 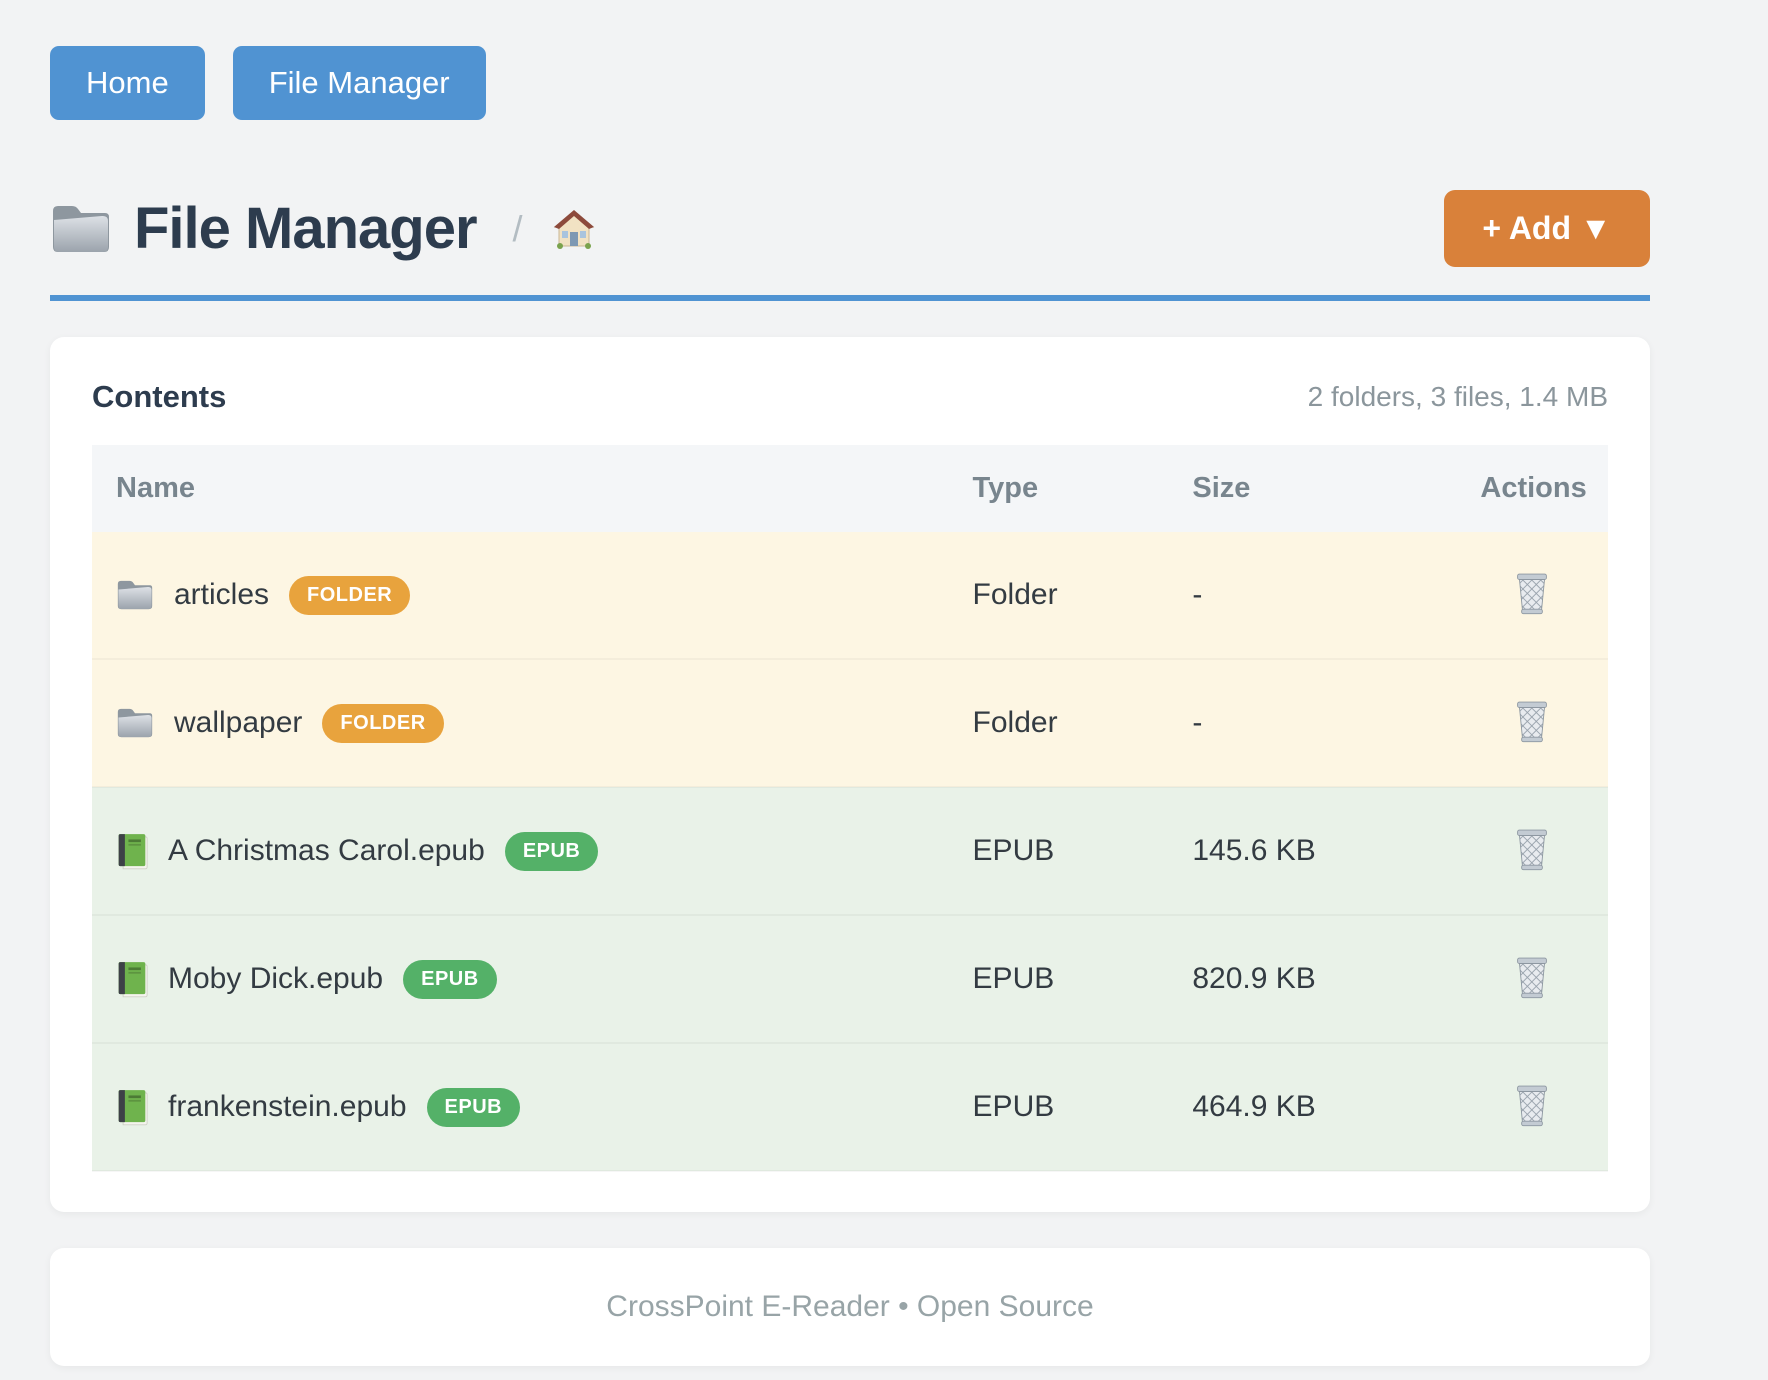 What do you see at coordinates (850, 595) in the screenshot?
I see `table-row: articles FOLDER Folder -` at bounding box center [850, 595].